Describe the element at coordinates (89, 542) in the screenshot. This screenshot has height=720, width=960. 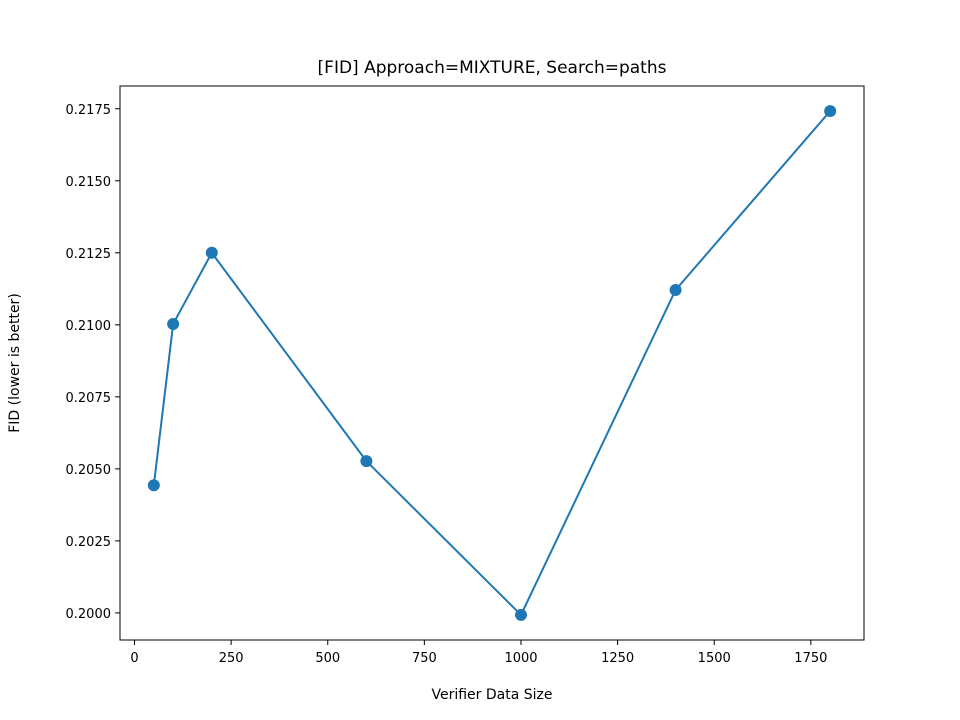
I see `y-tick-label: 0.2025` at that location.